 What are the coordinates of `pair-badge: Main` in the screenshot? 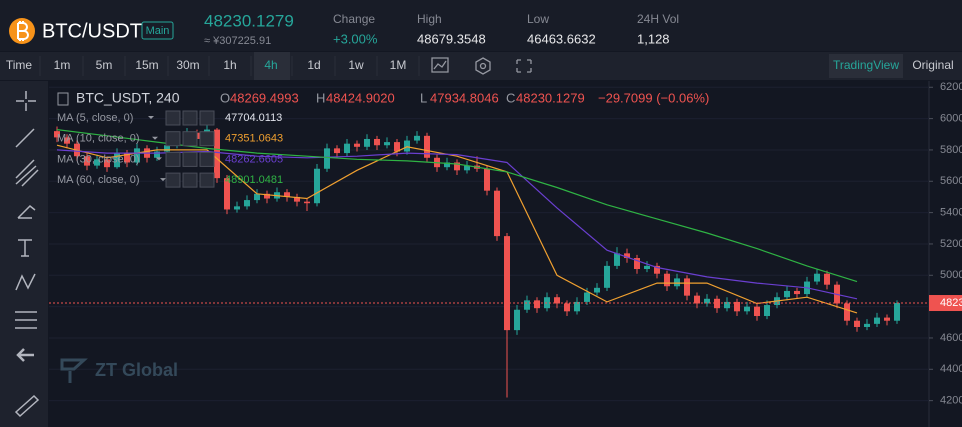 It's located at (158, 31).